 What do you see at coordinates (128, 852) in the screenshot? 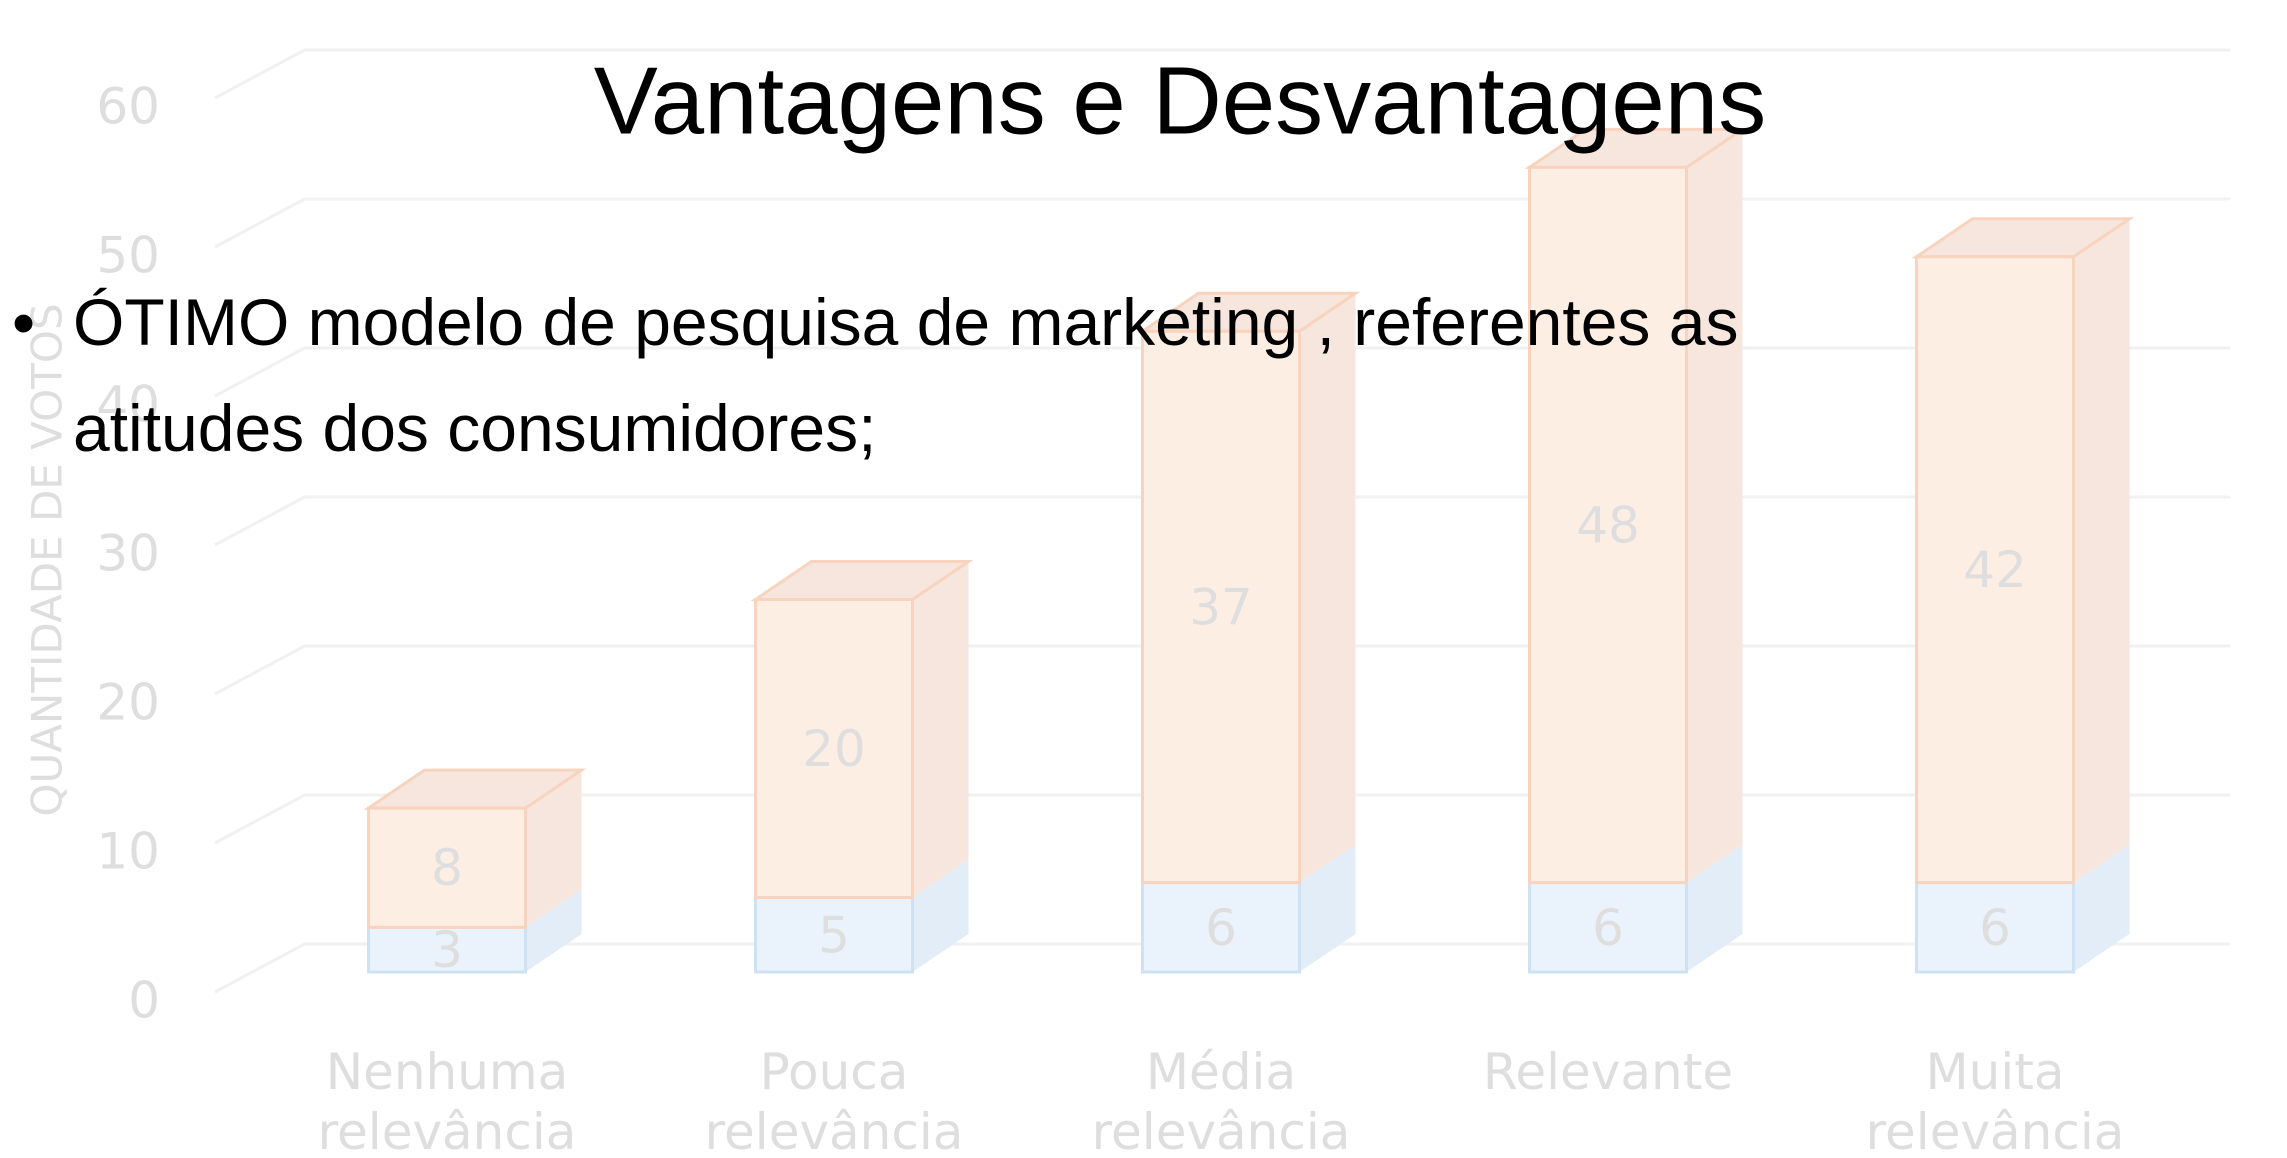
I see `y-tick-label: 10` at bounding box center [128, 852].